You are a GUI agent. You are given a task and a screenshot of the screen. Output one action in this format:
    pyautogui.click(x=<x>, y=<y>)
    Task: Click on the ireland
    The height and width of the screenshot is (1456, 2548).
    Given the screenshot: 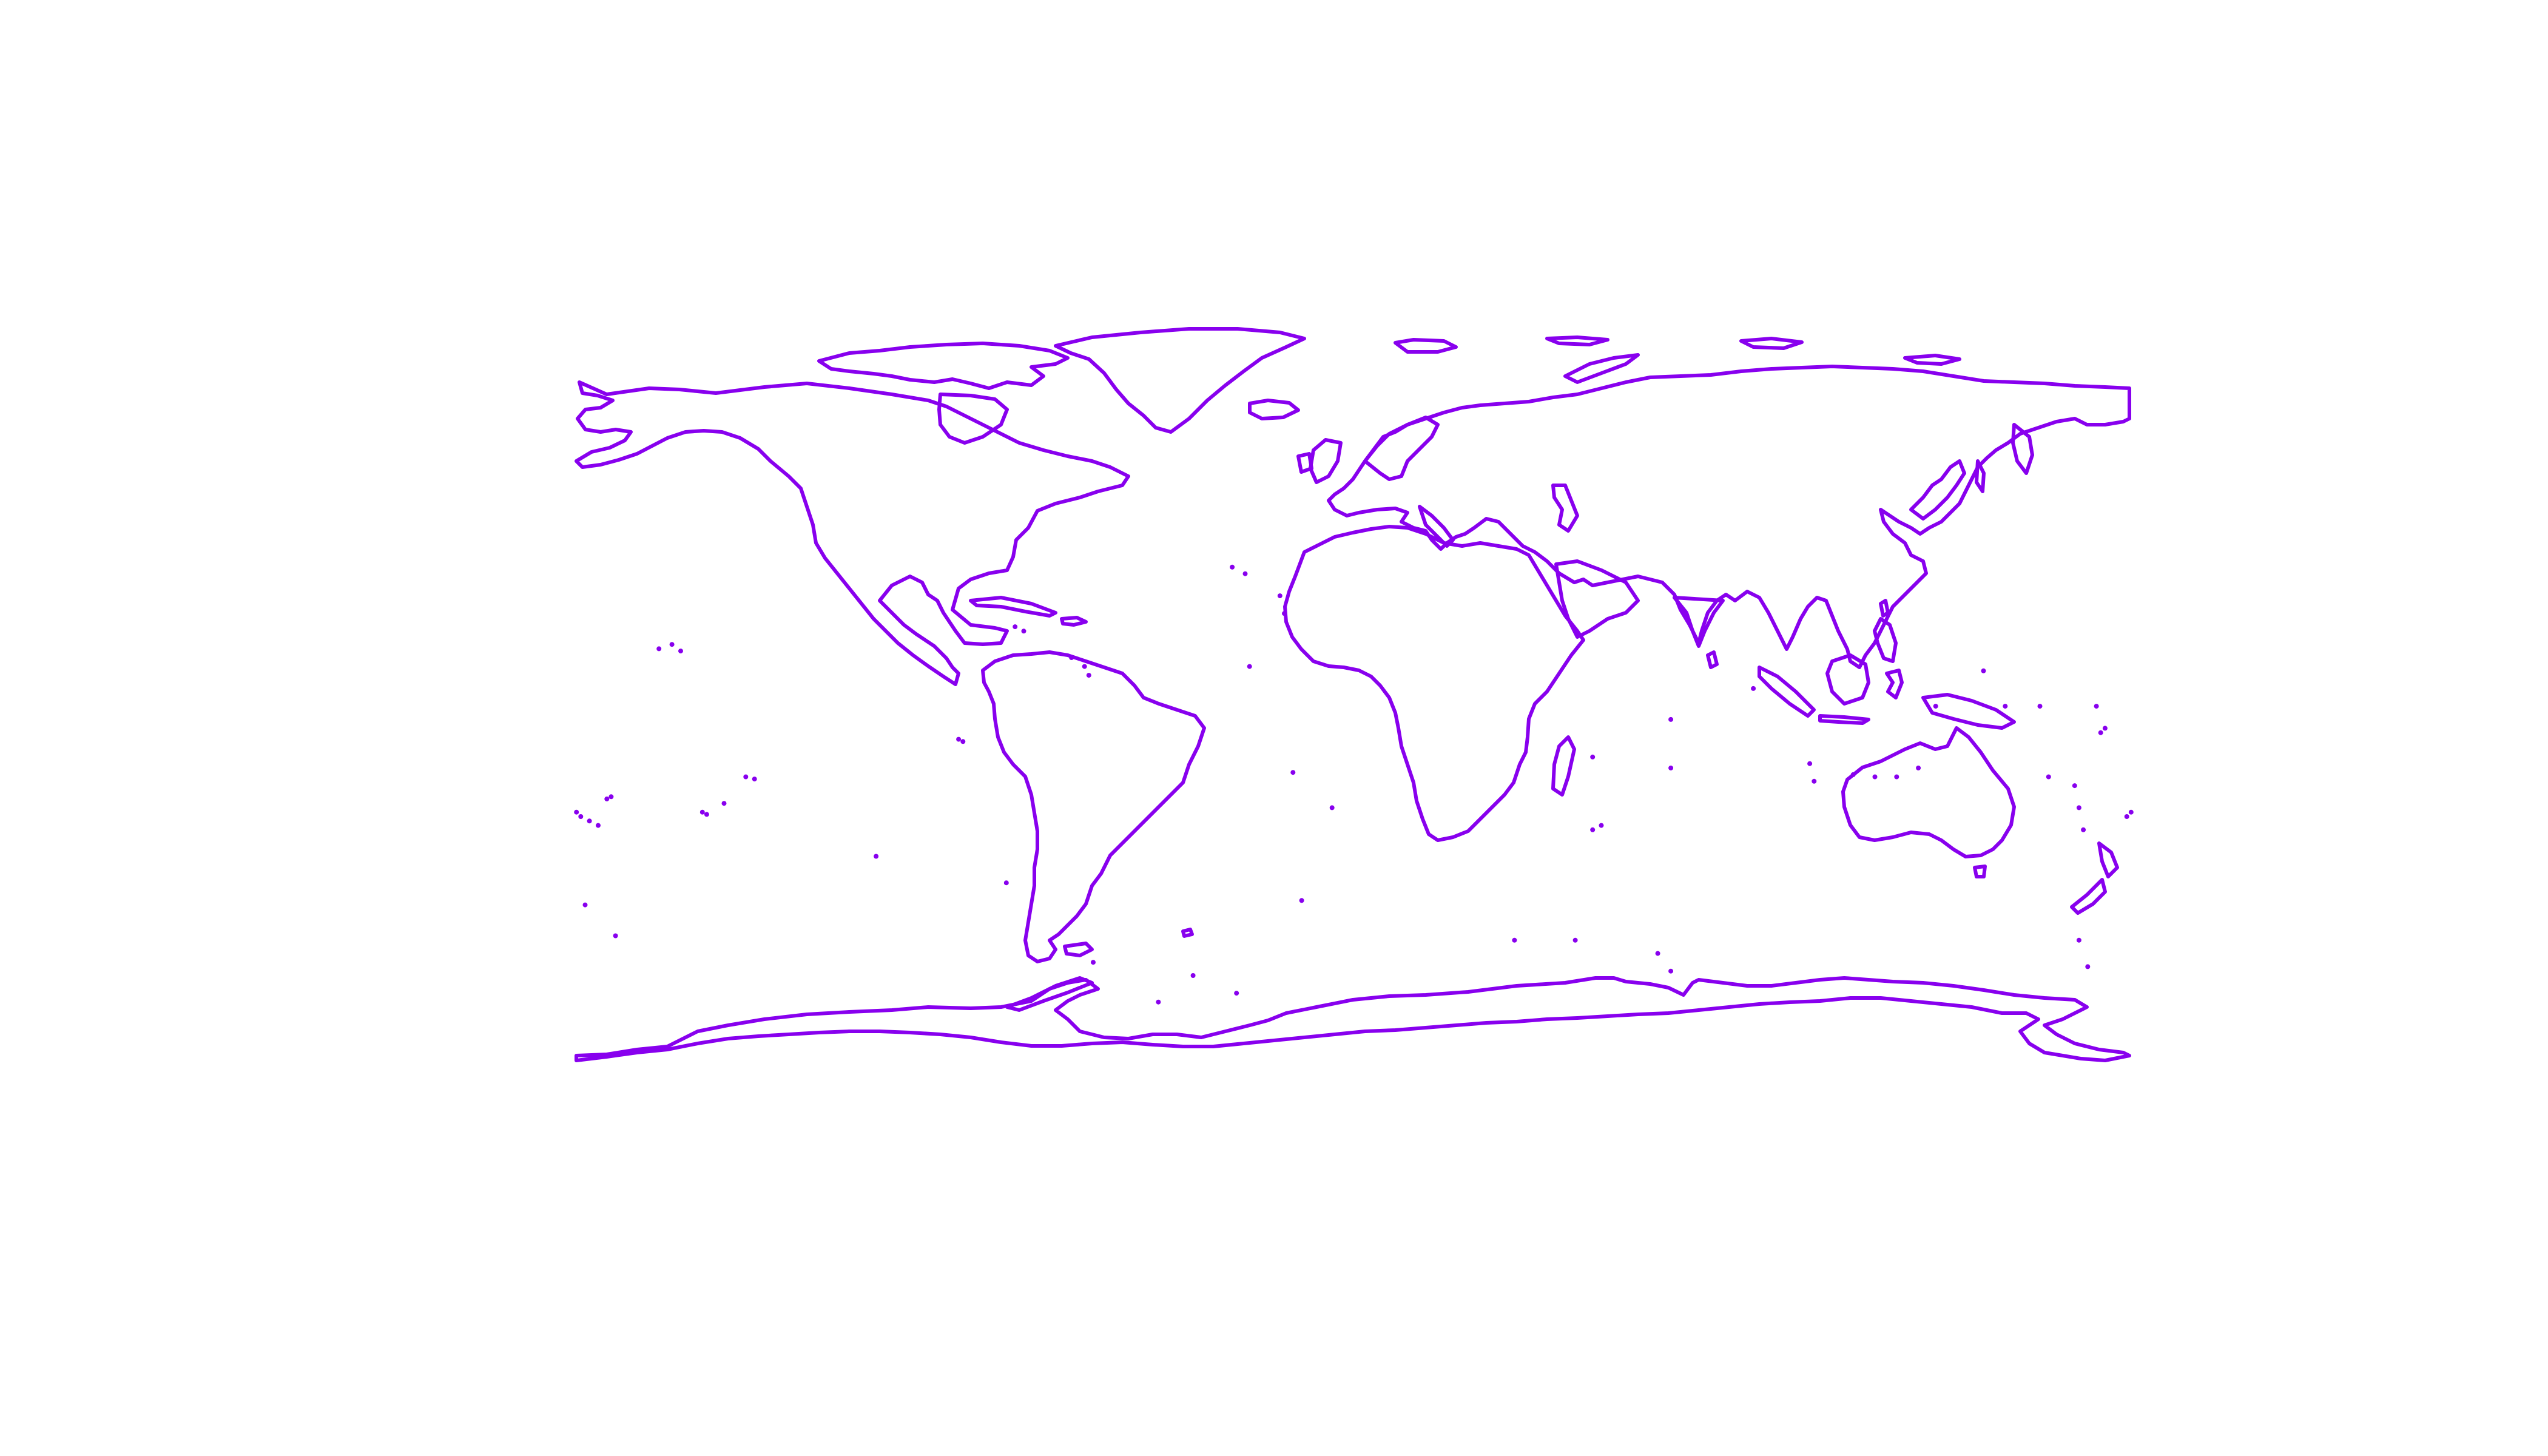 What is the action you would take?
    pyautogui.click(x=1304, y=463)
    